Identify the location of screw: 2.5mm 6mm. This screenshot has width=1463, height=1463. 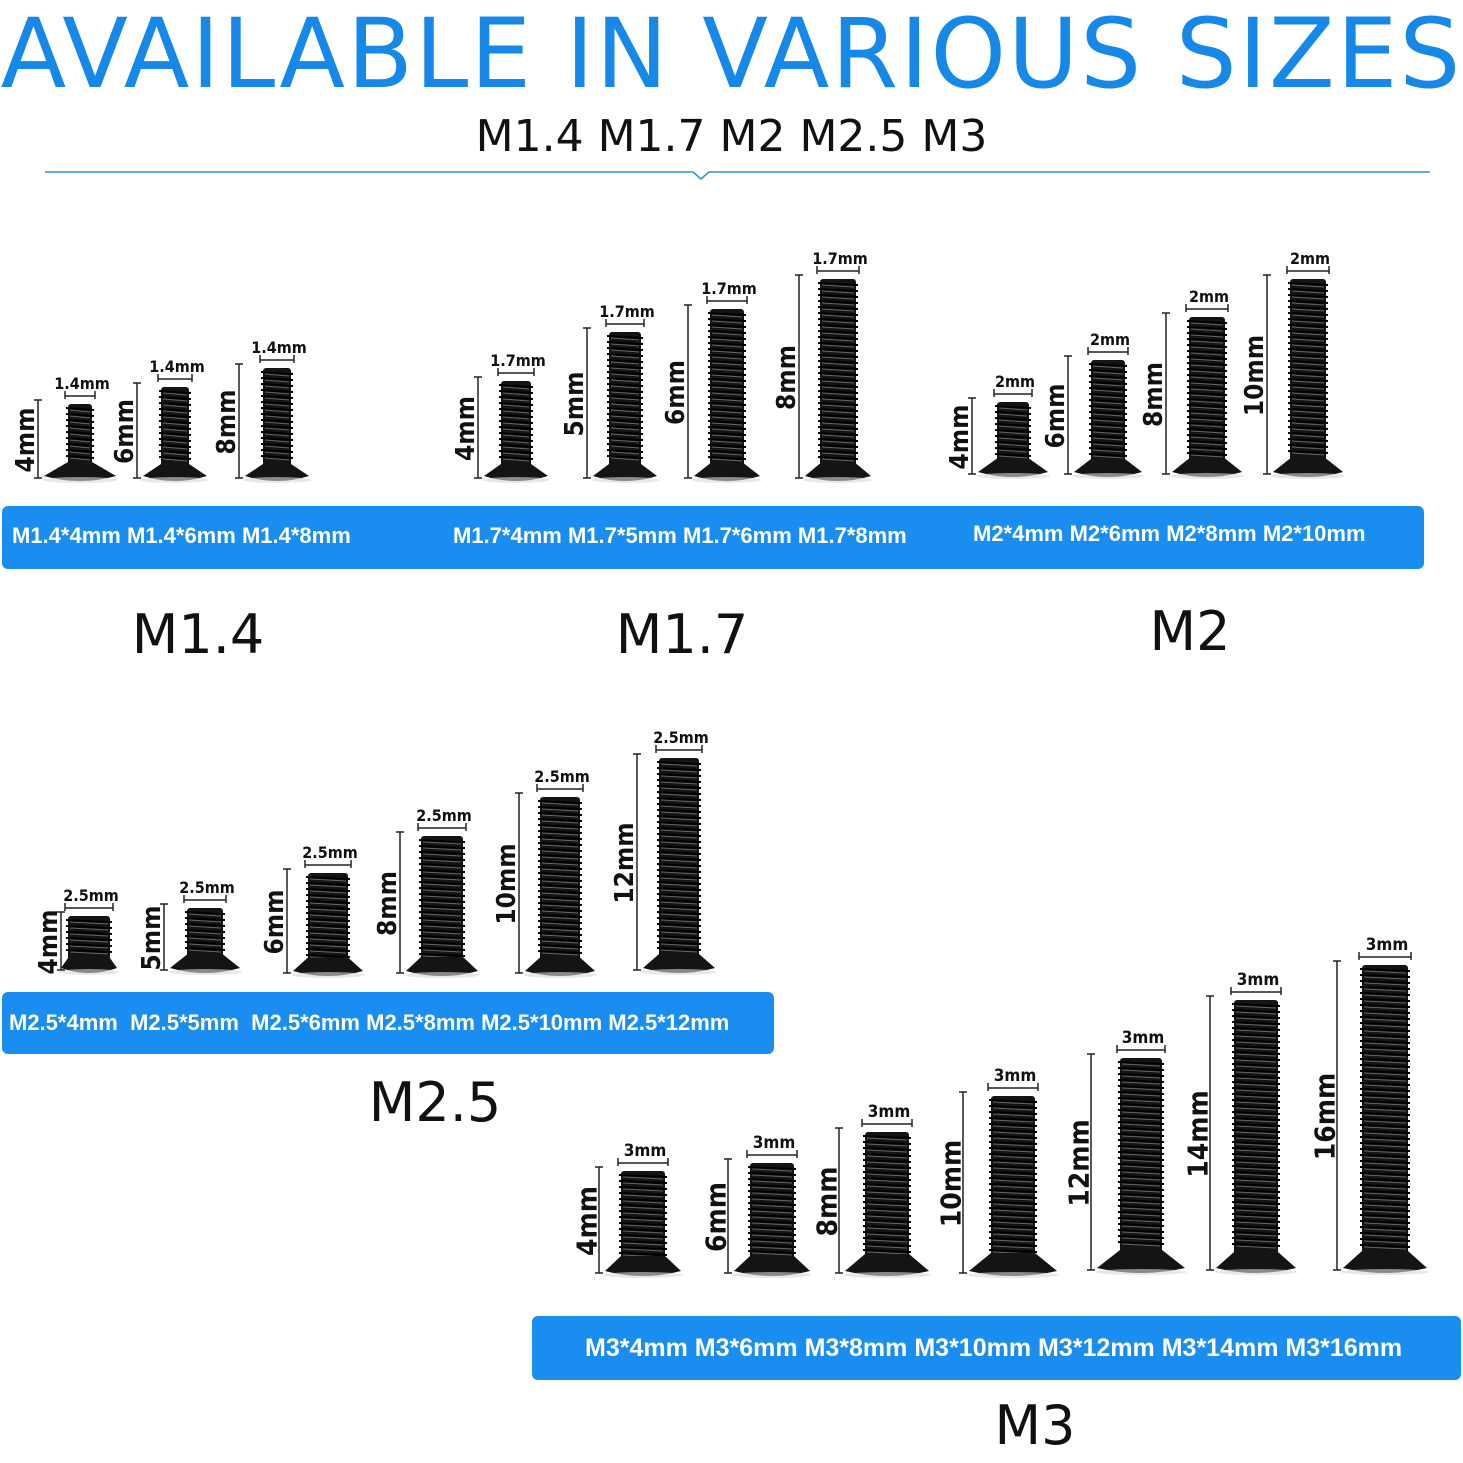
(312, 910).